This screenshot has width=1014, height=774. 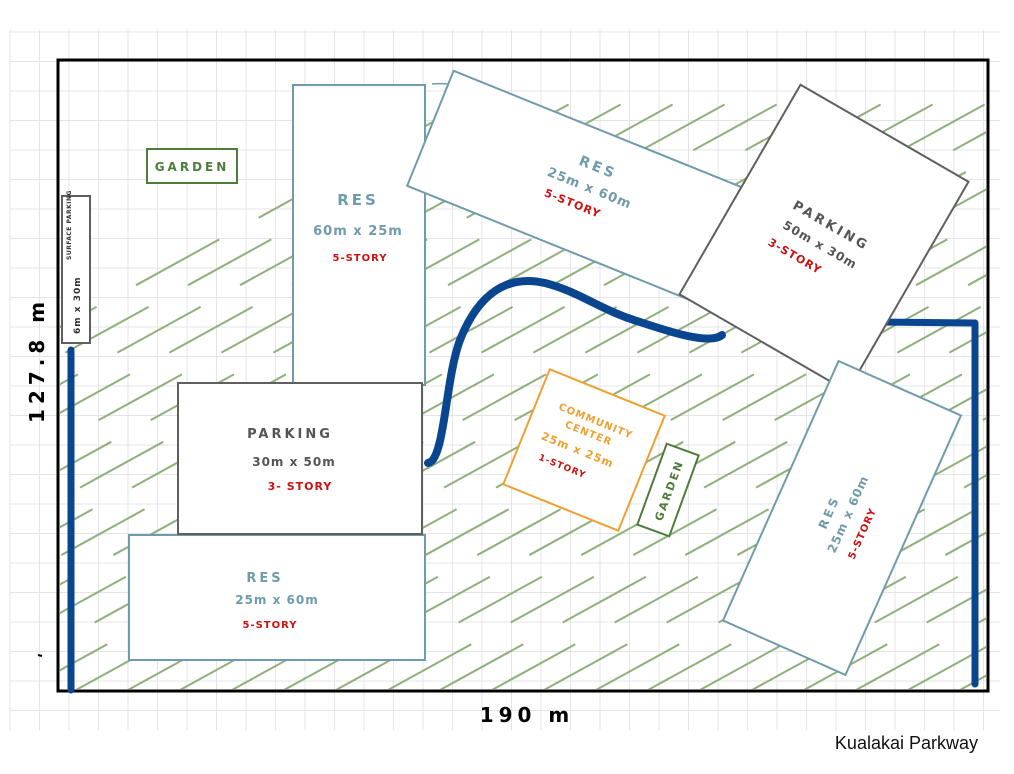 What do you see at coordinates (300, 486) in the screenshot?
I see `building-story: 3- STORY` at bounding box center [300, 486].